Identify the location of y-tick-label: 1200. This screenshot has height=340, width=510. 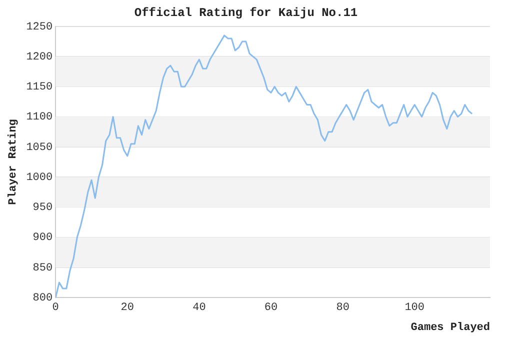
(39, 57).